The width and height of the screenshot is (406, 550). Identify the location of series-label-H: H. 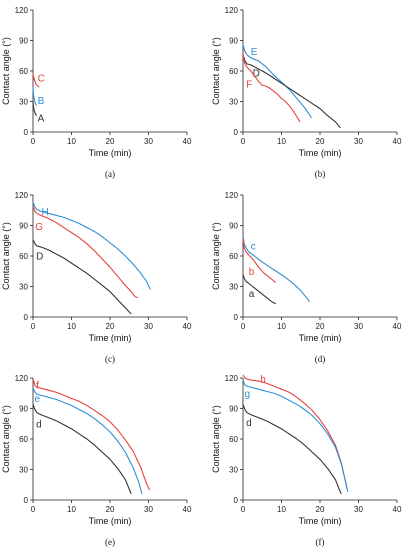
(45, 212).